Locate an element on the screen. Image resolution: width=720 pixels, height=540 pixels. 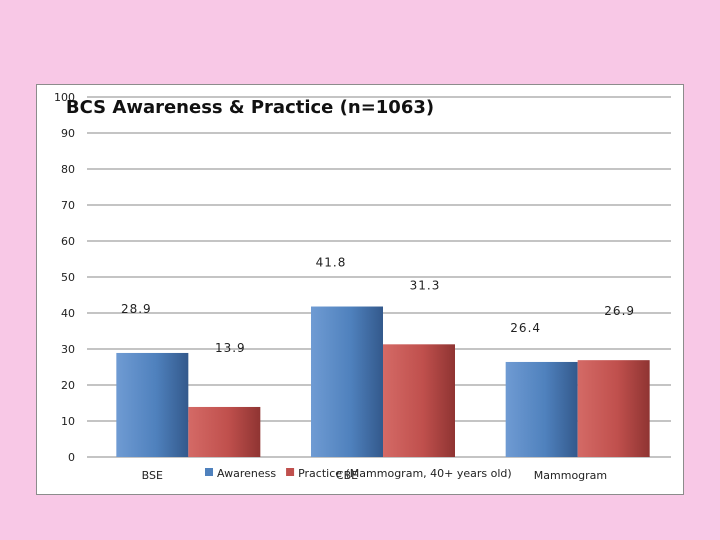
y-tick-label: 80 is located at coordinates (68, 169).